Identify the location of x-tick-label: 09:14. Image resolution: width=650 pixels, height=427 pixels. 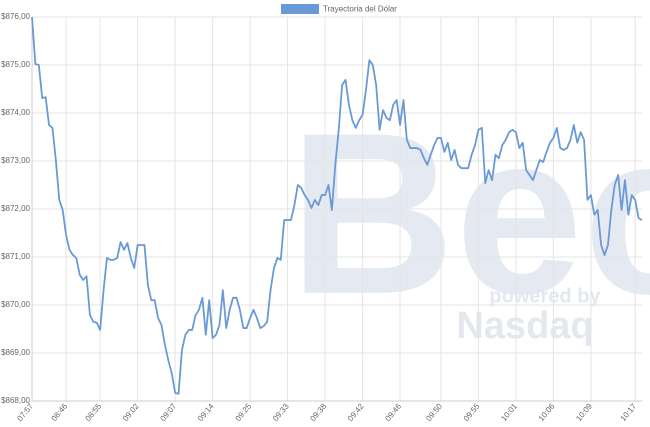
(206, 412).